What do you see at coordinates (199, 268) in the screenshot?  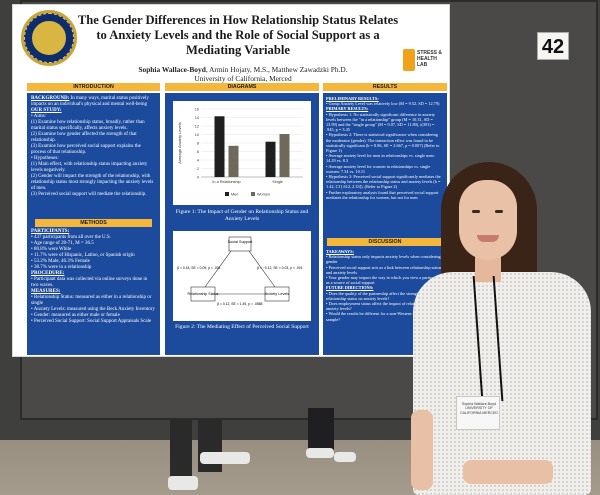 I see `path-a-label: β = 0.18, SE = 0.09, p < .001` at bounding box center [199, 268].